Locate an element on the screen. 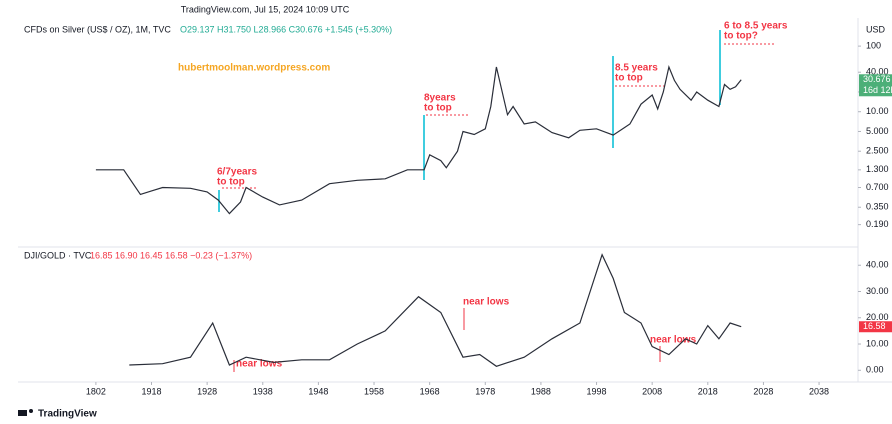 This screenshot has width=892, height=424. watermark: hubertmoolman.wordpress.com is located at coordinates (254, 68).